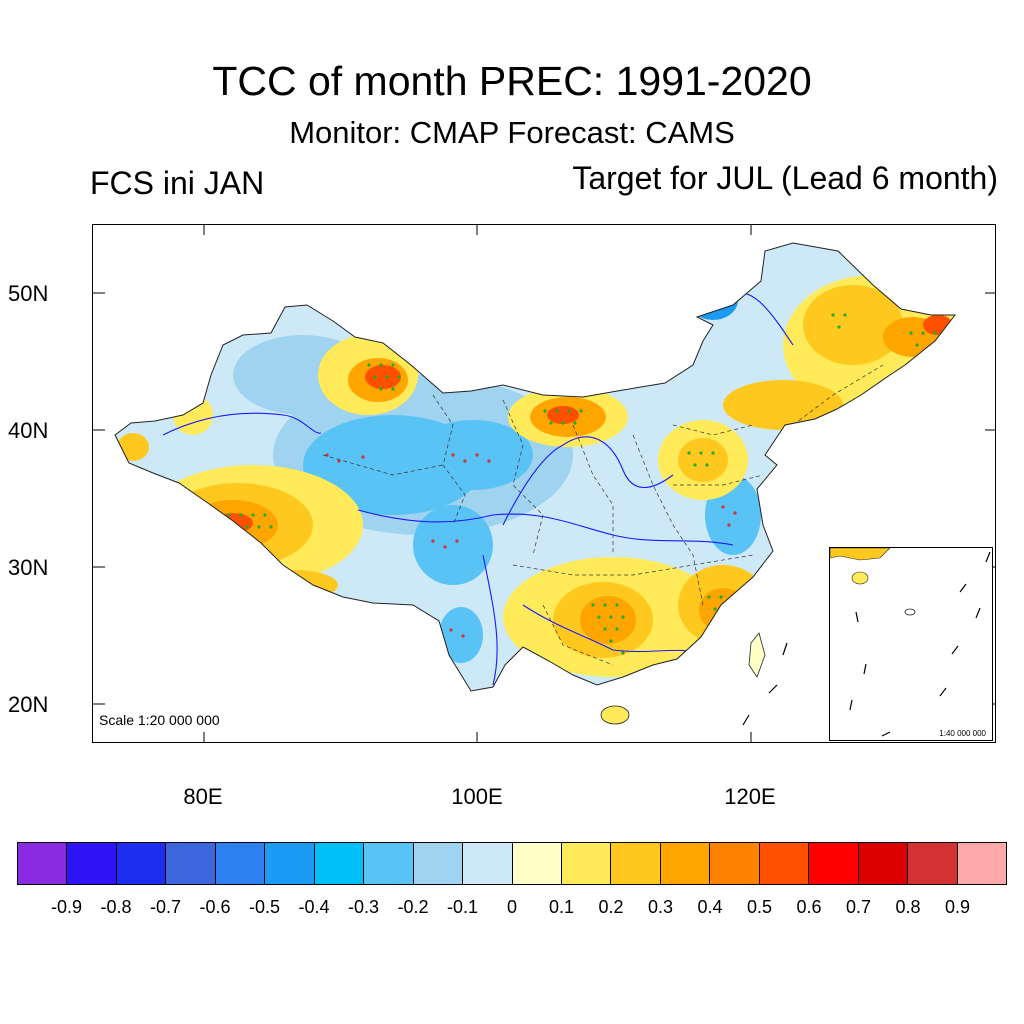  Describe the element at coordinates (962, 733) in the screenshot. I see `inset-scale-label: 1:40 000 000` at that location.